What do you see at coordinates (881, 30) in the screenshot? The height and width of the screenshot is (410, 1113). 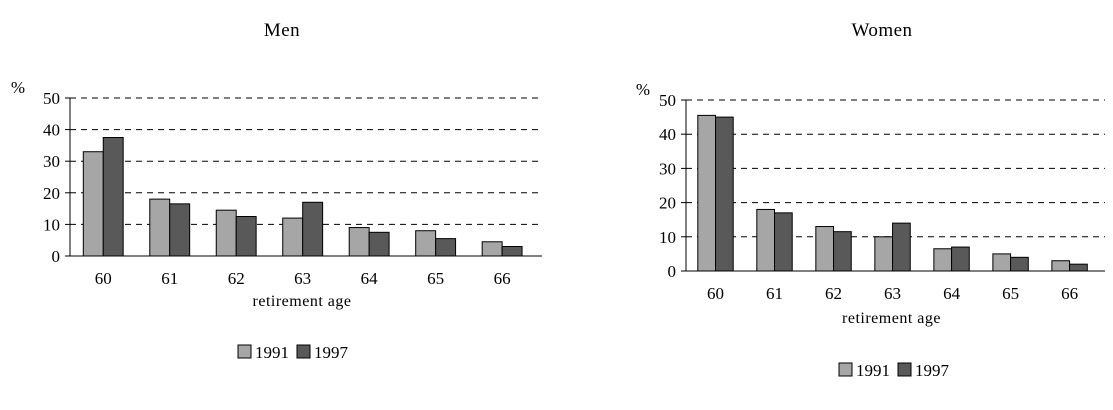 I see `chart-title: Women` at bounding box center [881, 30].